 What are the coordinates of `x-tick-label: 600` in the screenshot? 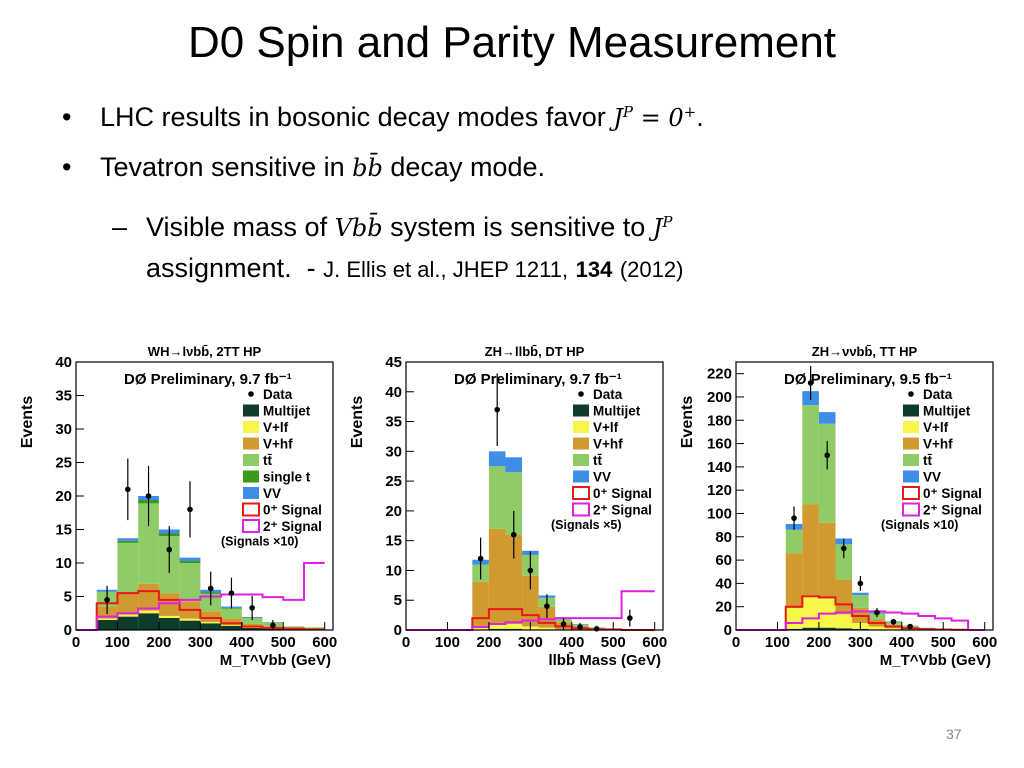 It's located at (654, 642).